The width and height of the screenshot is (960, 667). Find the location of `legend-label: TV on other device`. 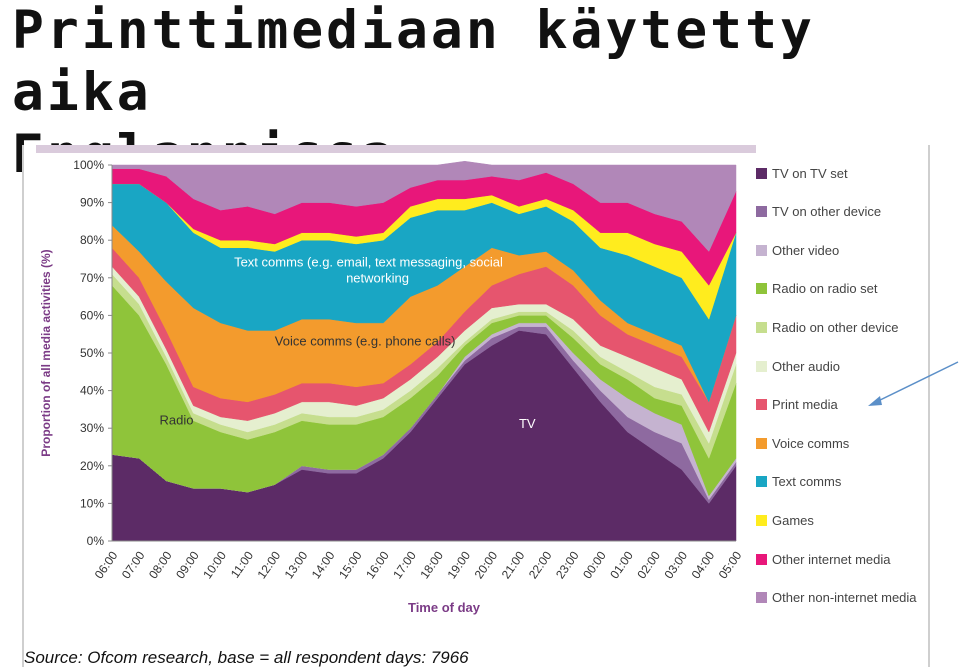

legend-label: TV on other device is located at coordinates (827, 212).